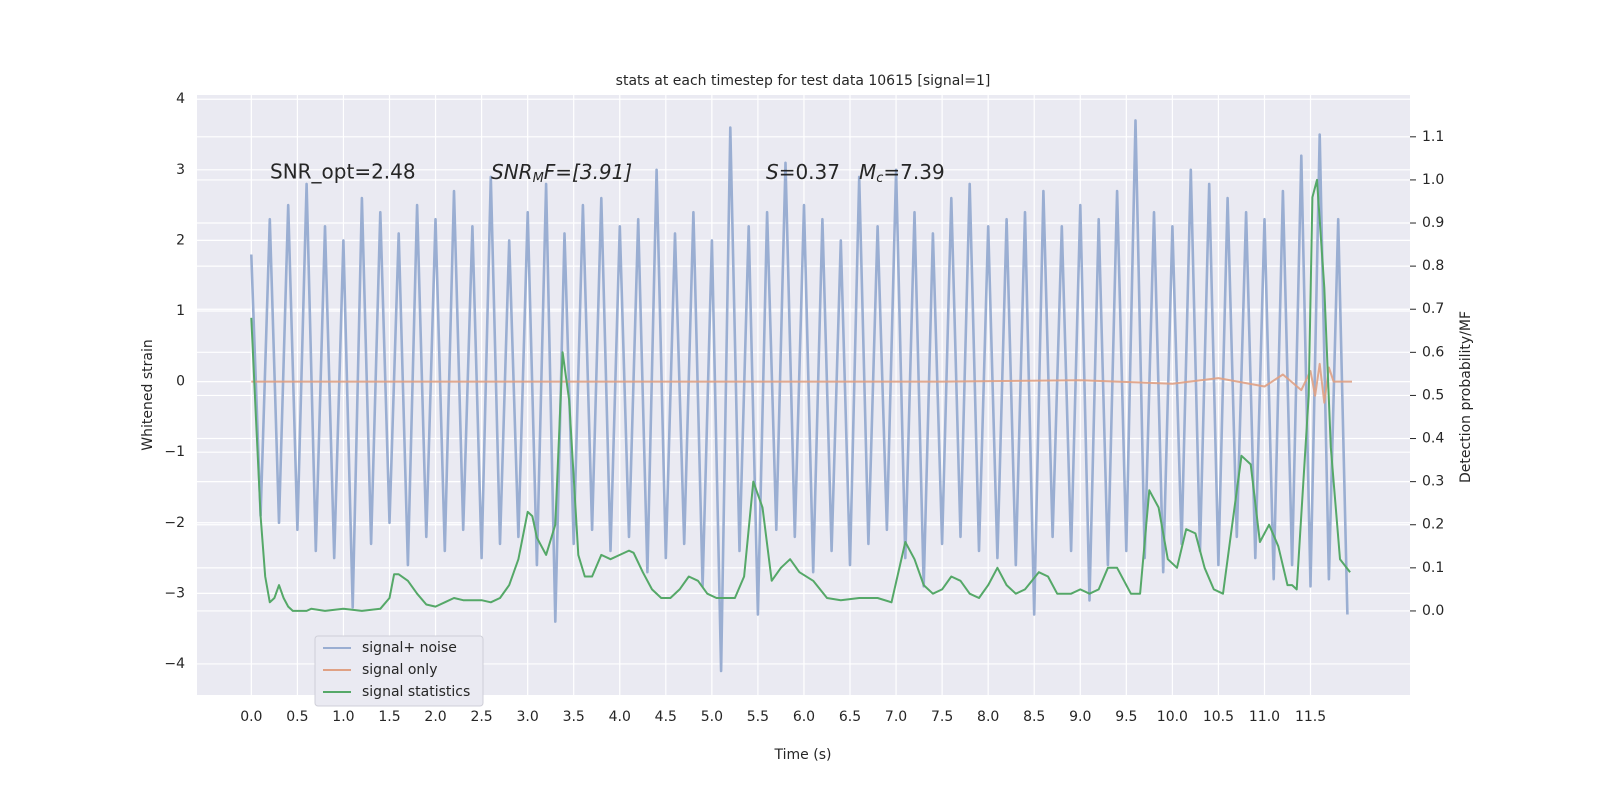 The height and width of the screenshot is (800, 1600). I want to click on legend-label: signal statistics, so click(416, 692).